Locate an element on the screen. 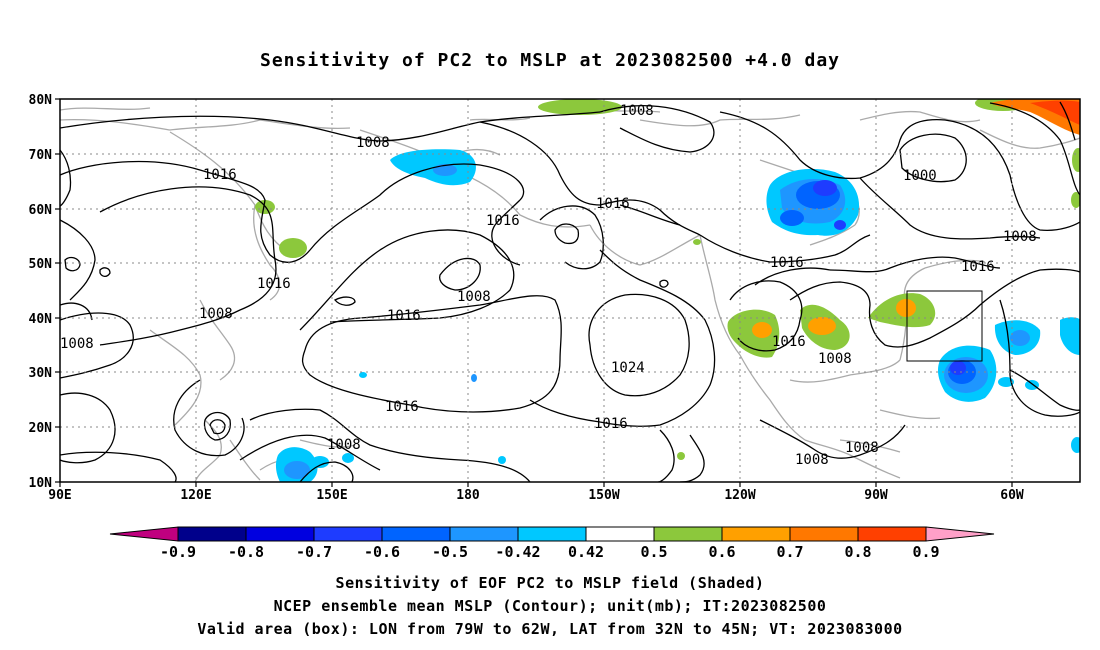 This screenshot has width=1100, height=650. colorbar-label: -0.9 is located at coordinates (178, 552).